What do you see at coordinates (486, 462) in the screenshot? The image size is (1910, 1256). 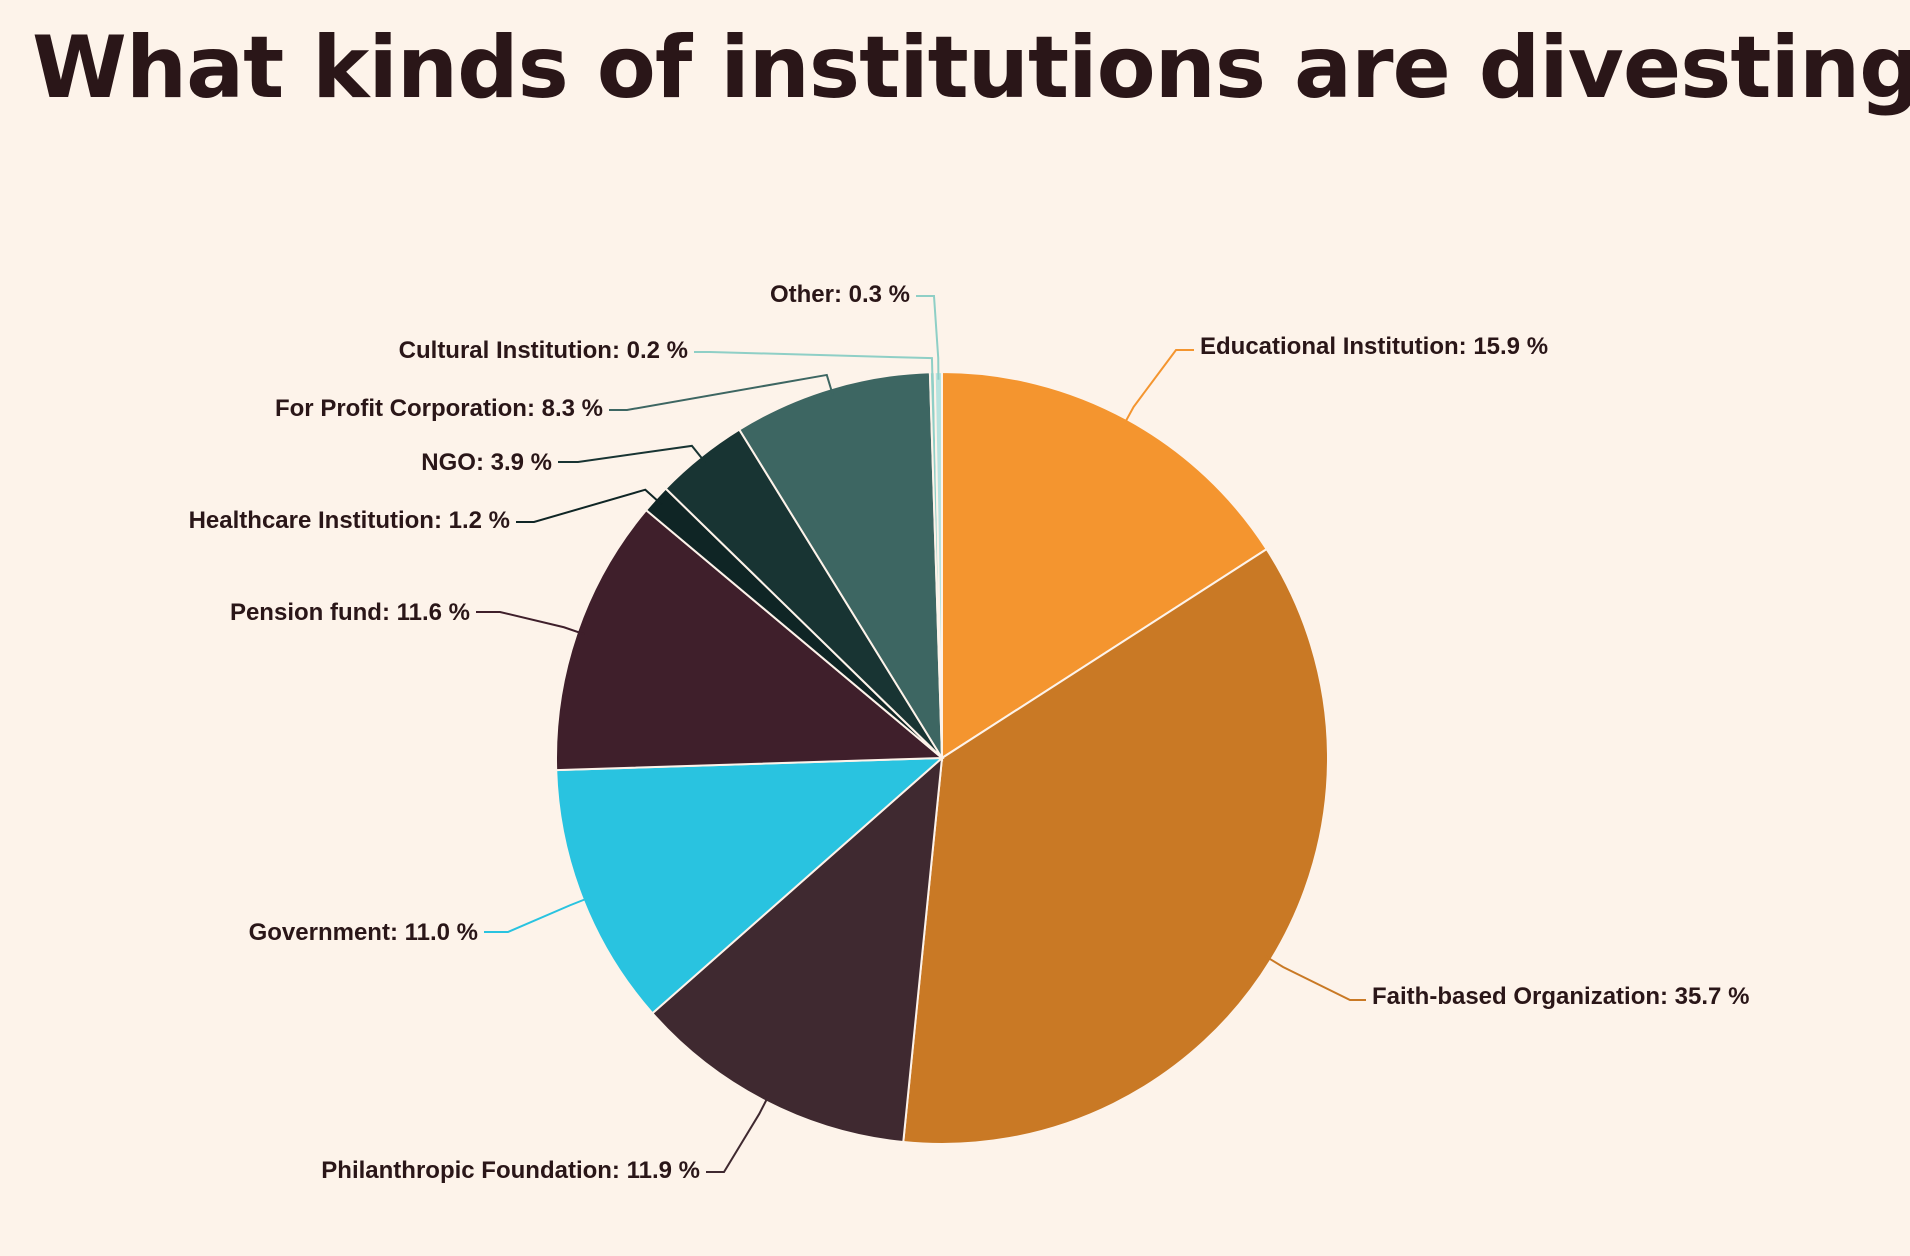 I see `slice-label: NGO: 3.9 %` at bounding box center [486, 462].